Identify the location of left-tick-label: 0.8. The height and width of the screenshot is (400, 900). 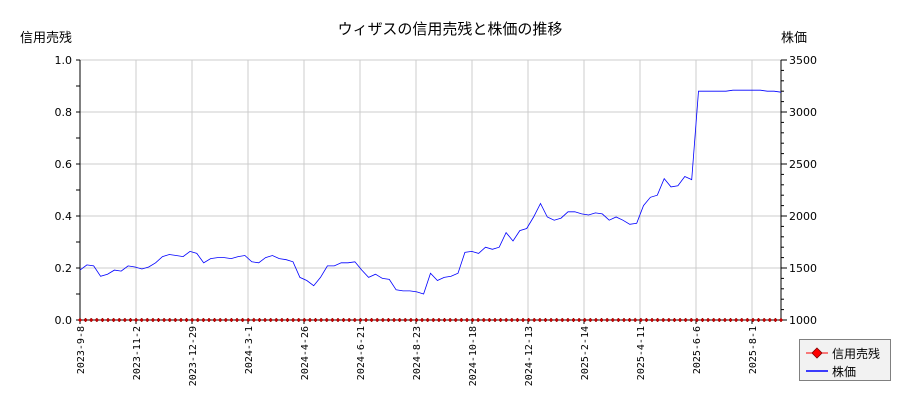
(64, 112).